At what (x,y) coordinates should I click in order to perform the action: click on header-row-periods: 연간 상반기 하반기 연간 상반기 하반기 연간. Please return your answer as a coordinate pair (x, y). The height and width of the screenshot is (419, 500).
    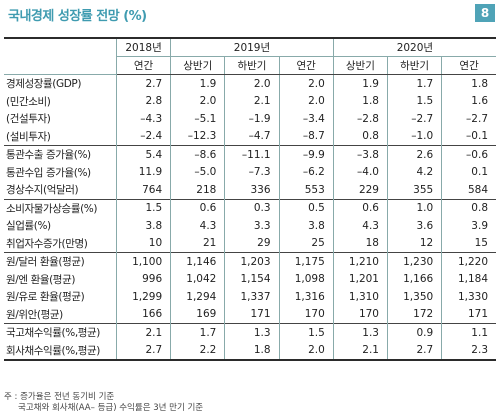
    Looking at the image, I should click on (250, 65).